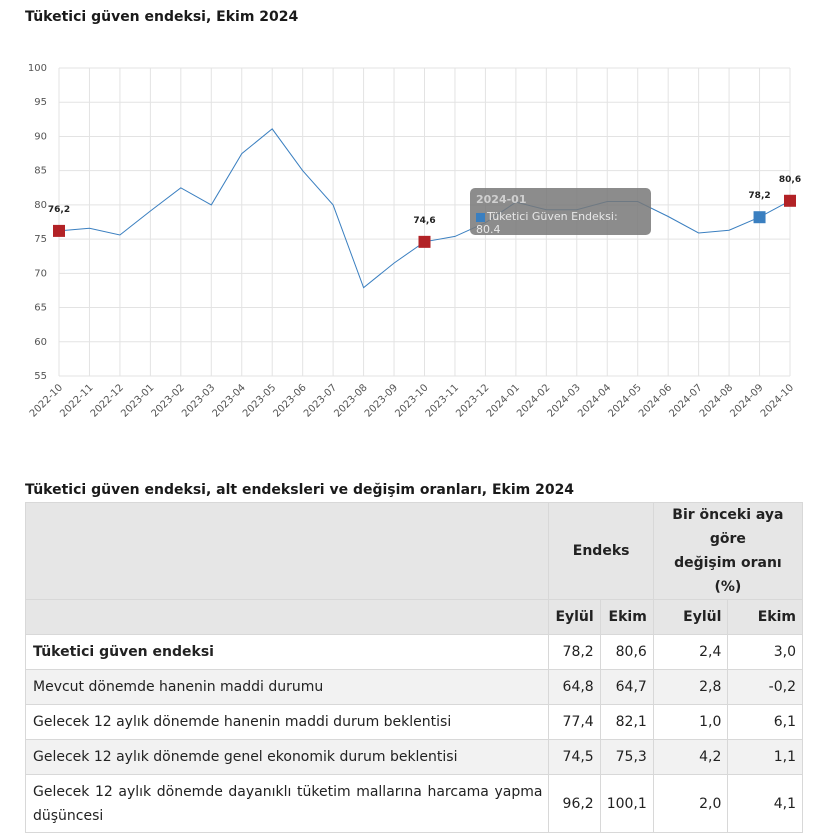  What do you see at coordinates (765, 687) in the screenshot?
I see `cell-change-ekim: -0,2` at bounding box center [765, 687].